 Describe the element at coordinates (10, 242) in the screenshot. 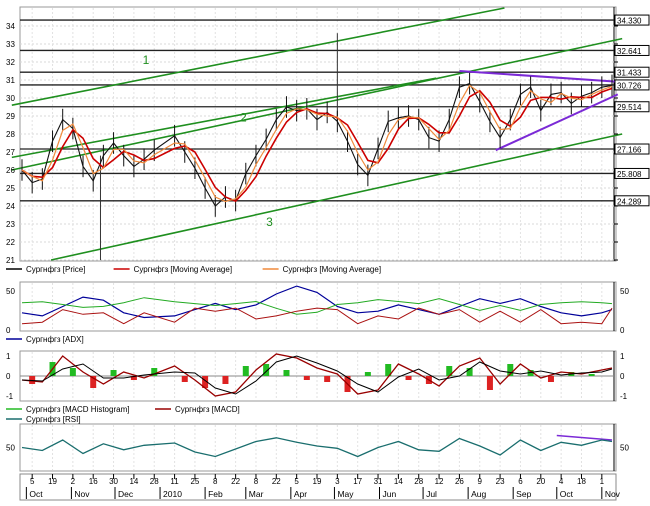

I see `price-tick-label: 22` at that location.